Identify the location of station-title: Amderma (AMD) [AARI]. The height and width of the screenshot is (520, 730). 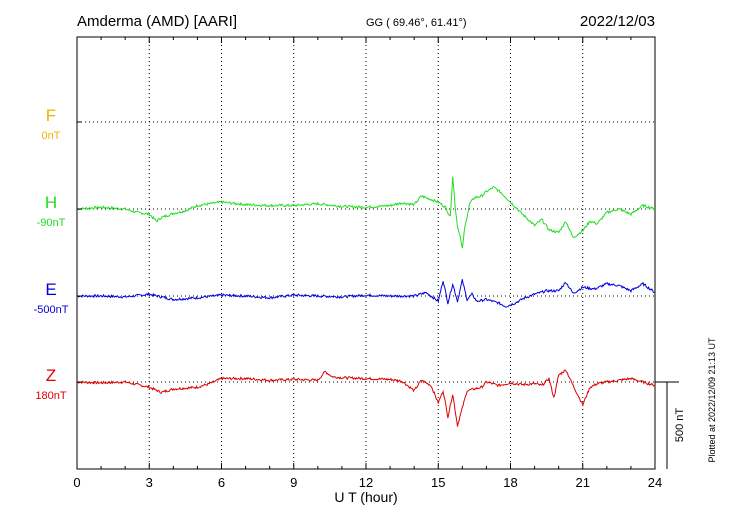
(157, 21).